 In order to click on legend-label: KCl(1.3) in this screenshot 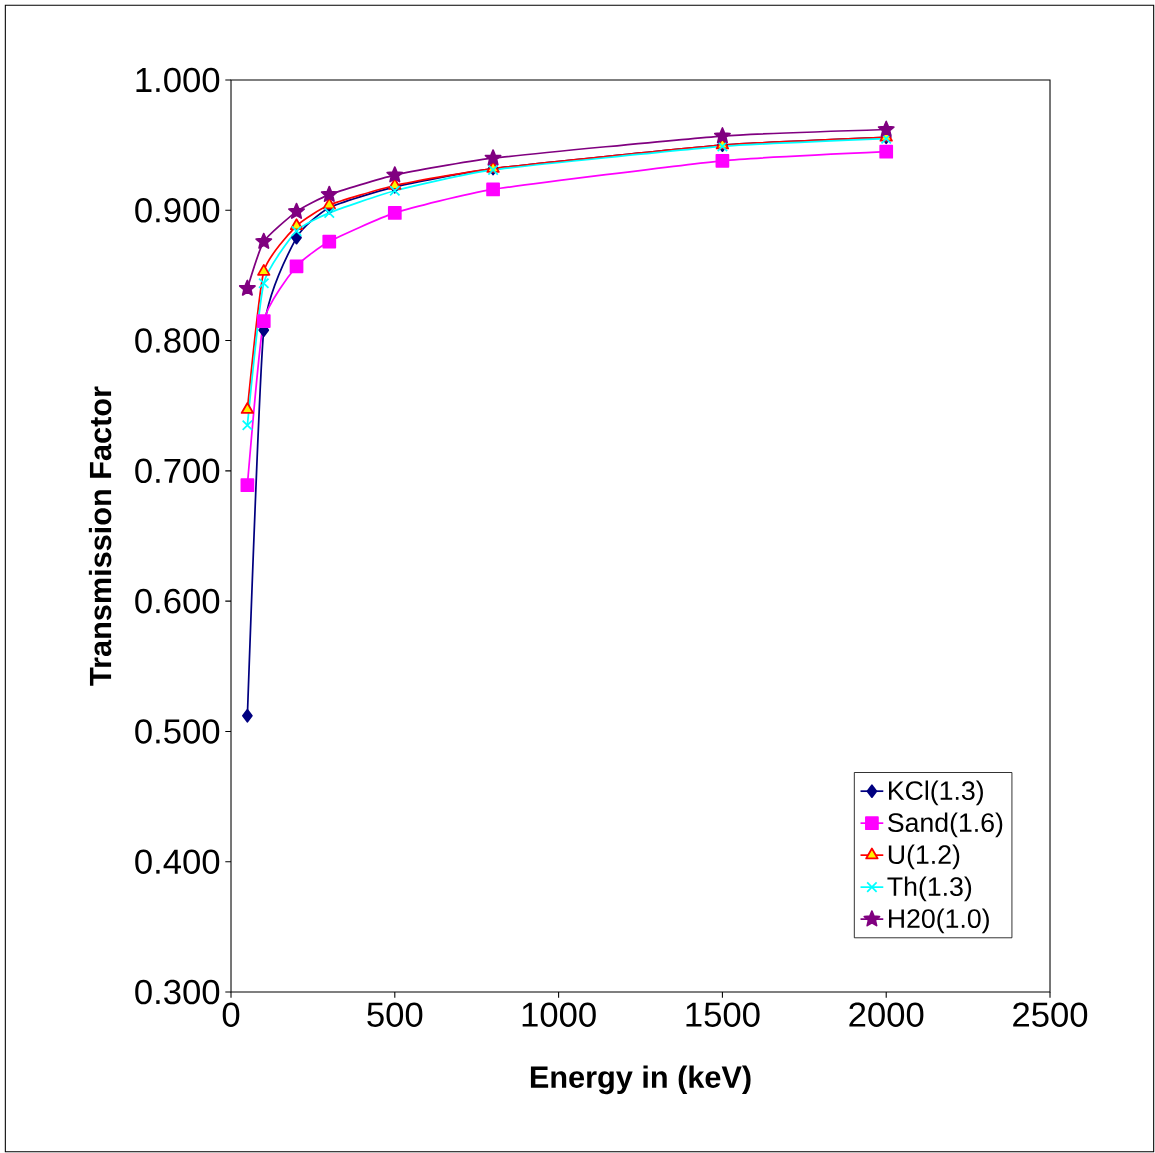, I will do `click(936, 793)`.